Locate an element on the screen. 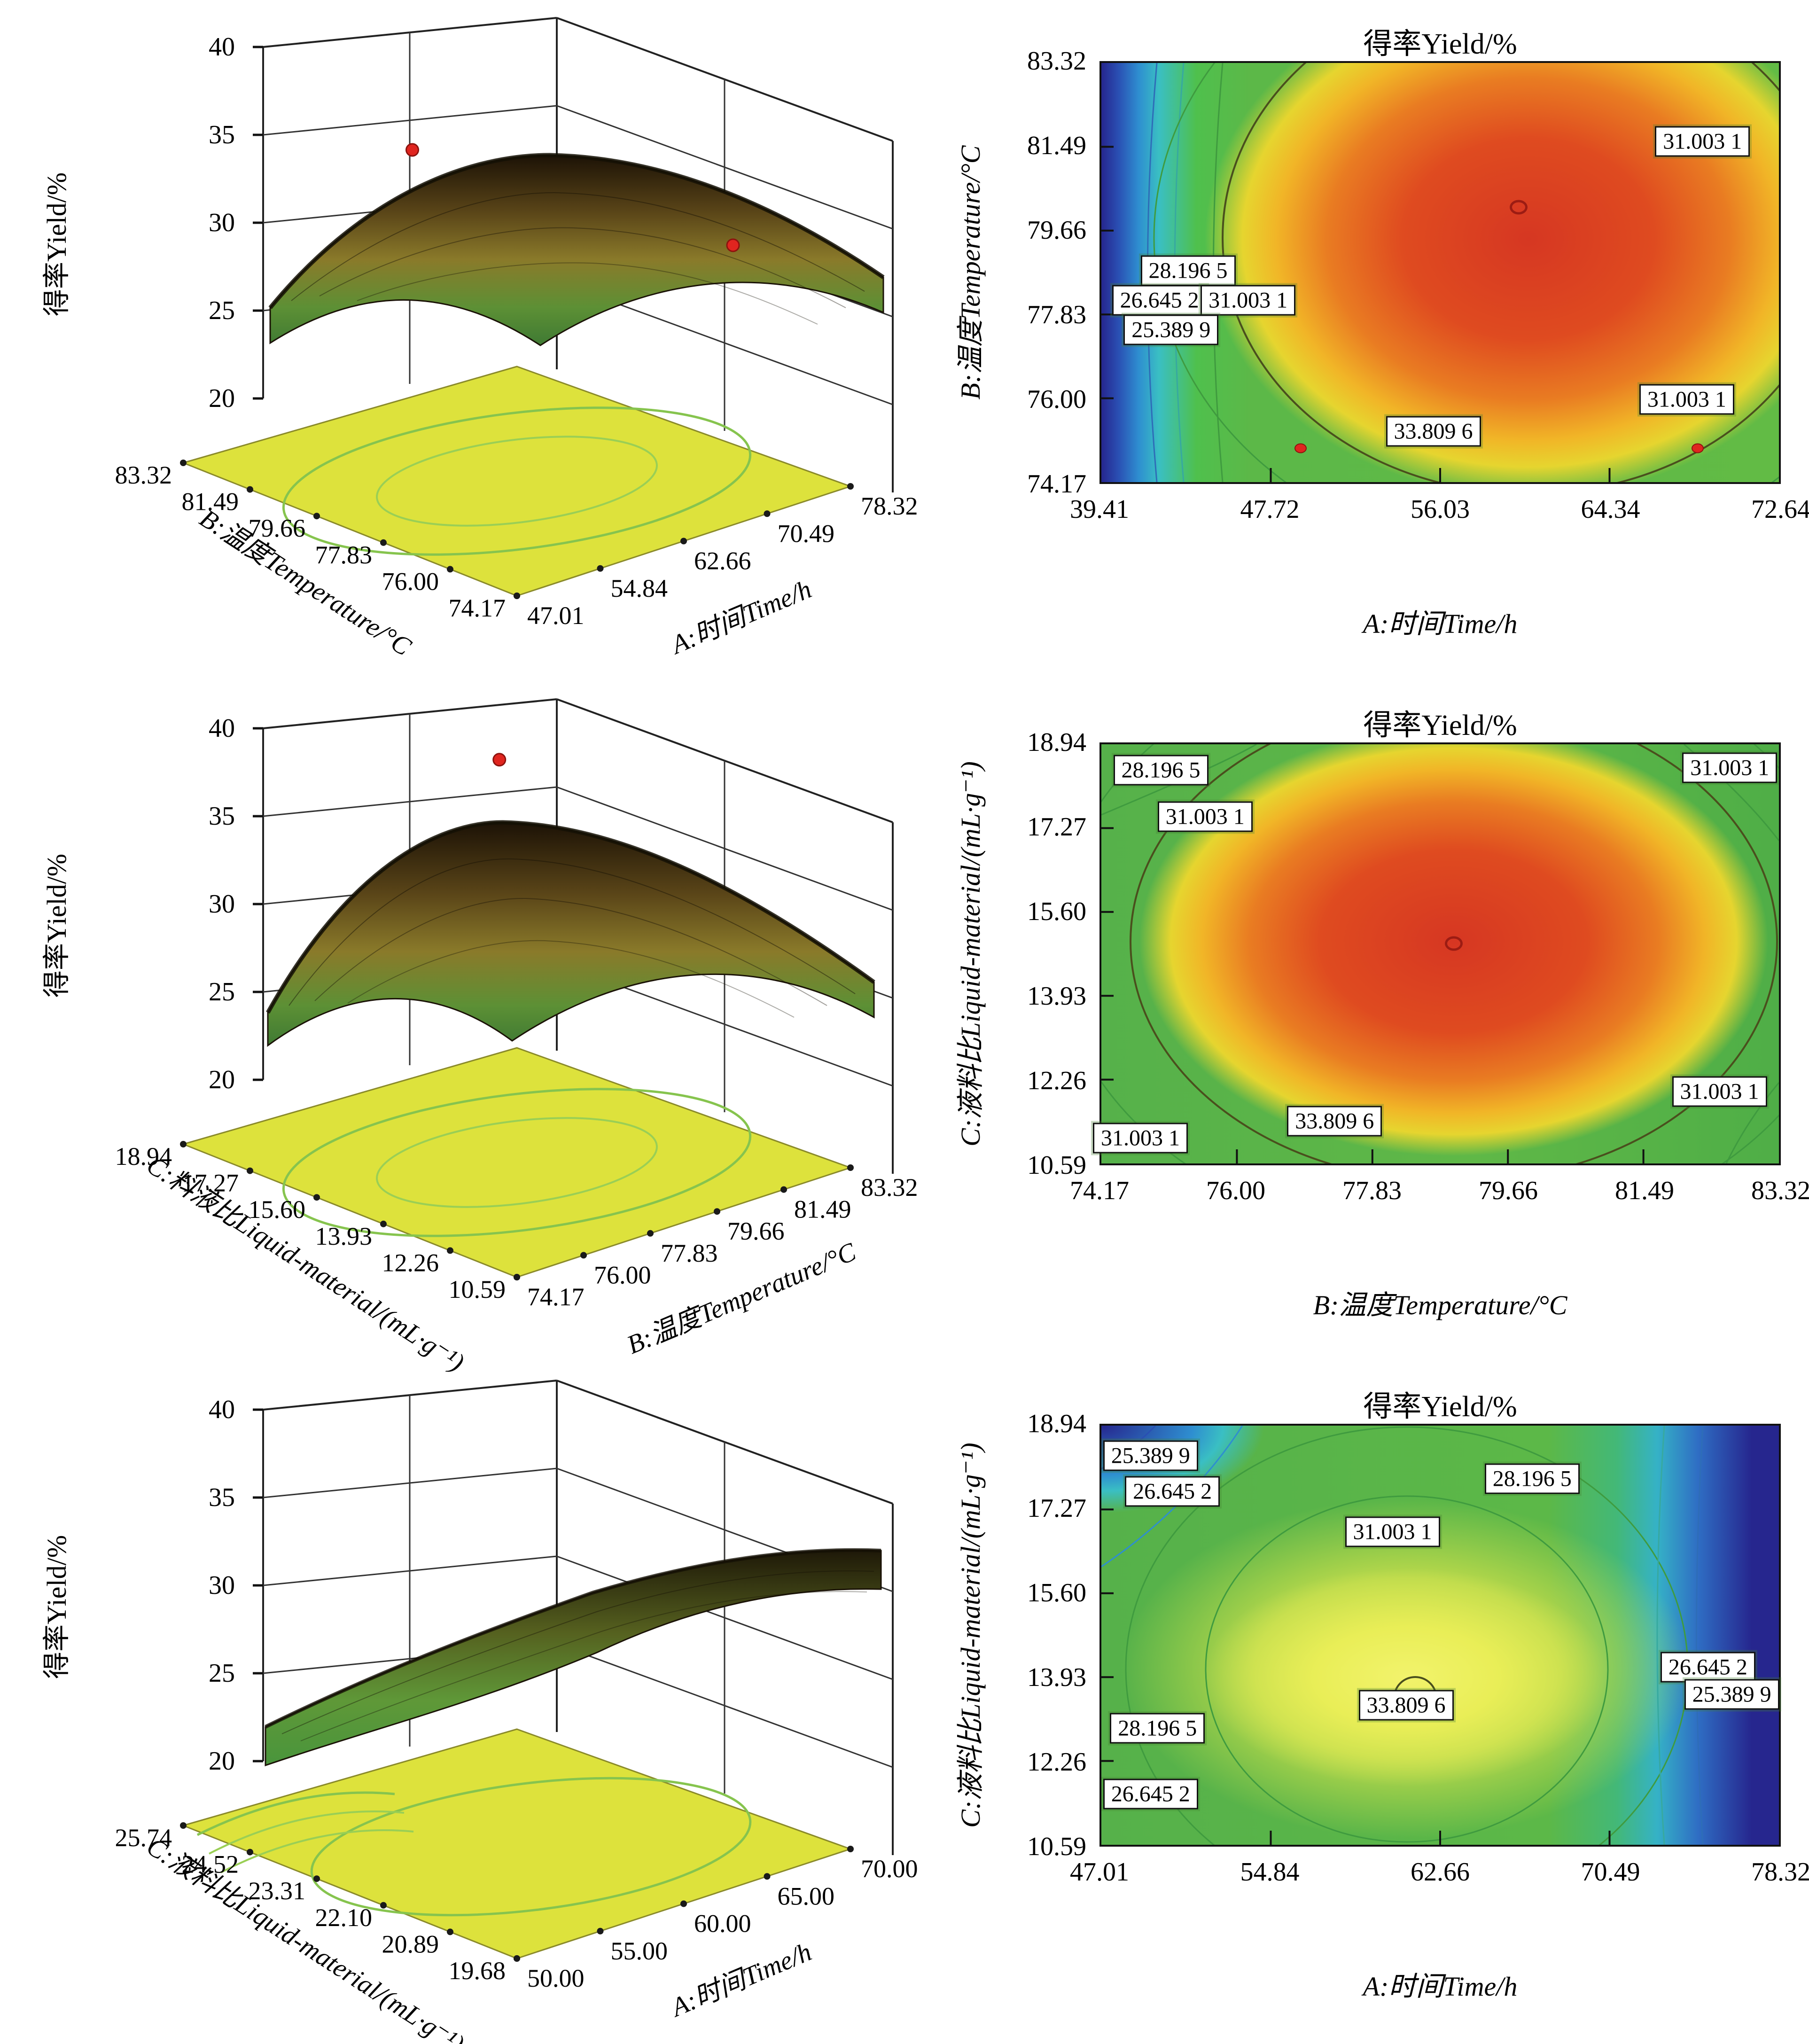 The image size is (1809, 2044). y-axis-tick-label: 74.17 is located at coordinates (1056, 484).